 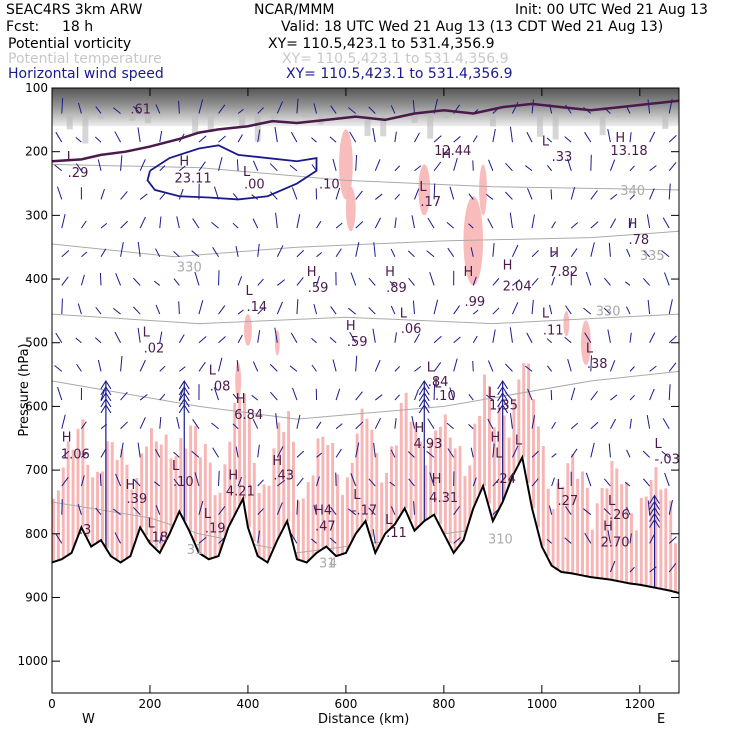 What do you see at coordinates (215, 529) in the screenshot?
I see `pv-extremum-label: .19` at bounding box center [215, 529].